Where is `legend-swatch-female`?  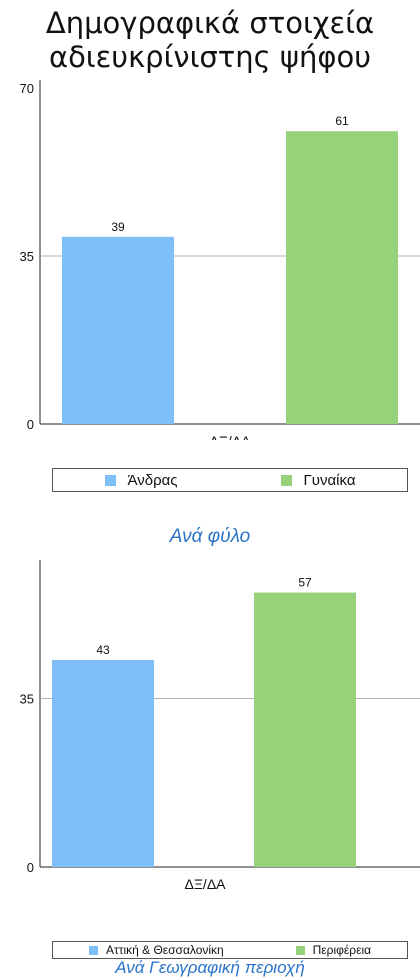 legend-swatch-female is located at coordinates (286, 480).